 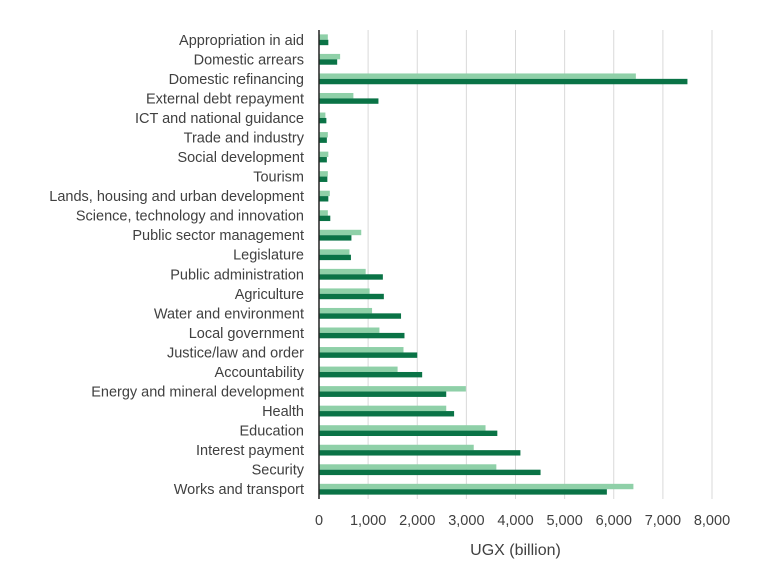 What do you see at coordinates (246, 334) in the screenshot?
I see `category-label: Local government` at bounding box center [246, 334].